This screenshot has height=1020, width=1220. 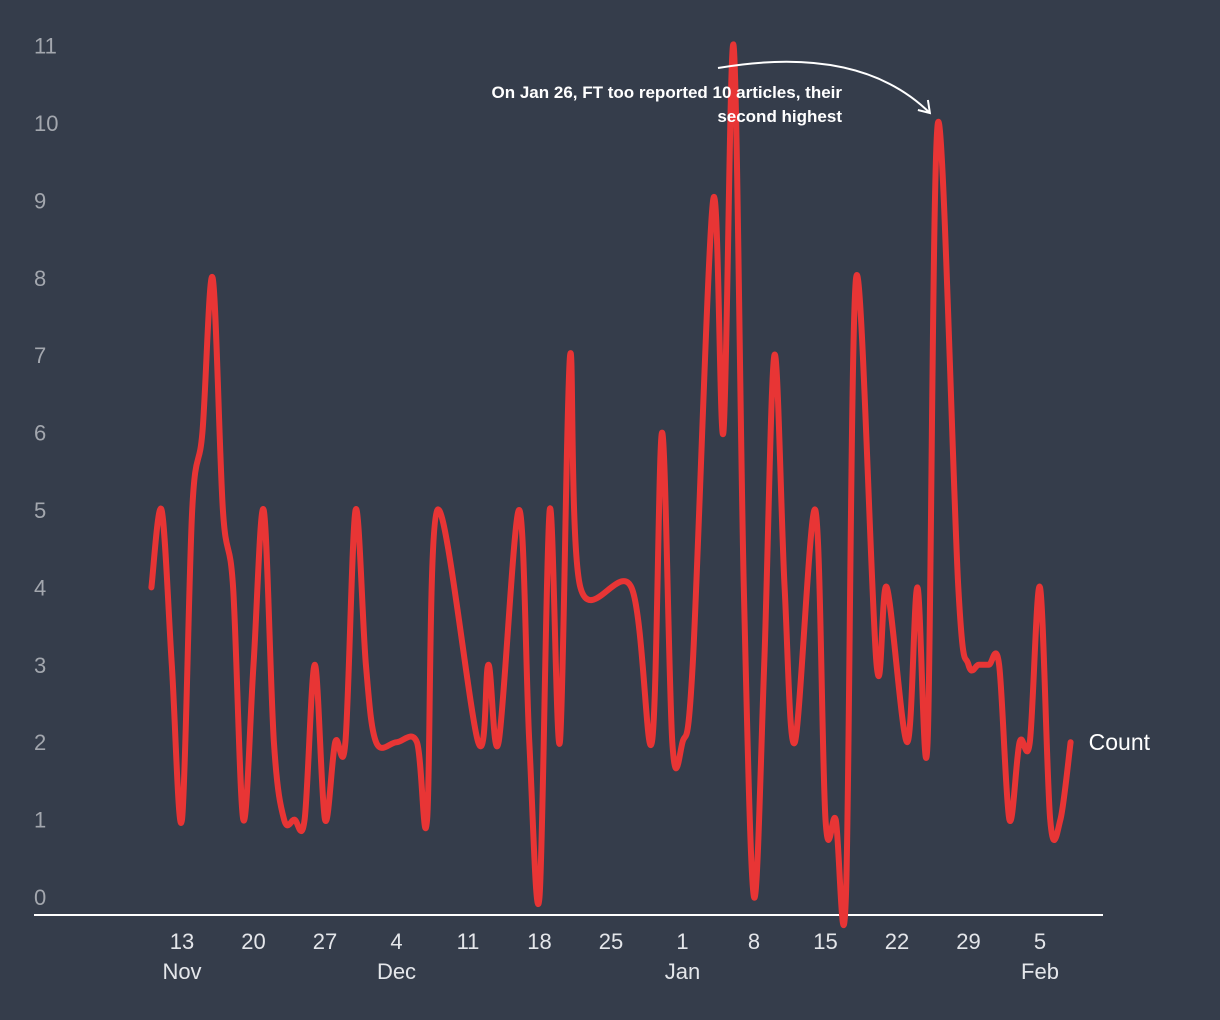 I want to click on y-tick-label: 7, so click(x=40, y=355).